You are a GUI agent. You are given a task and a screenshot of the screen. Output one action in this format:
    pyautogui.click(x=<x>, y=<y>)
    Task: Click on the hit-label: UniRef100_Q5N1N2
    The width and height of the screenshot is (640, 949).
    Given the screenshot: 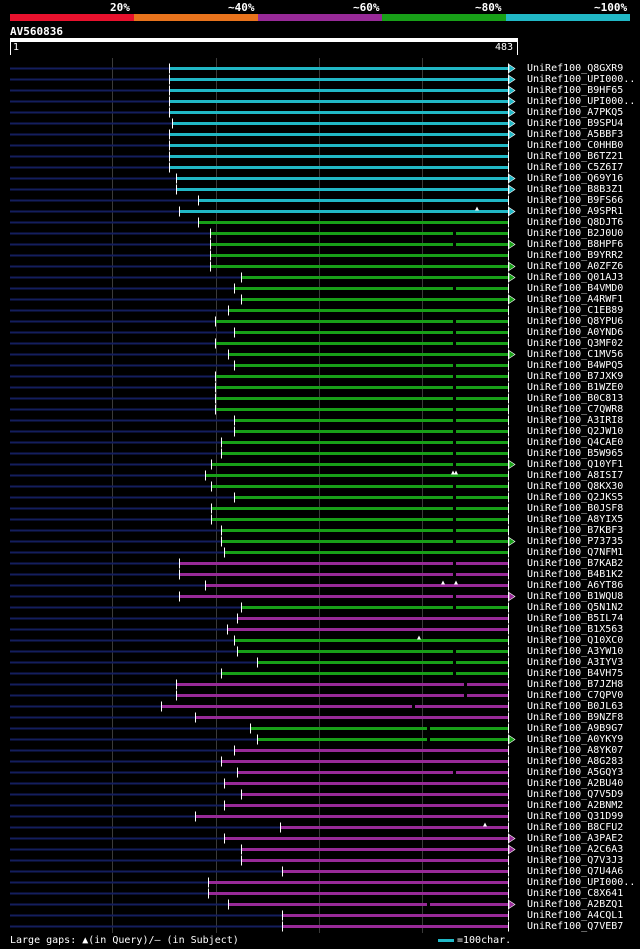 What is the action you would take?
    pyautogui.click(x=575, y=607)
    